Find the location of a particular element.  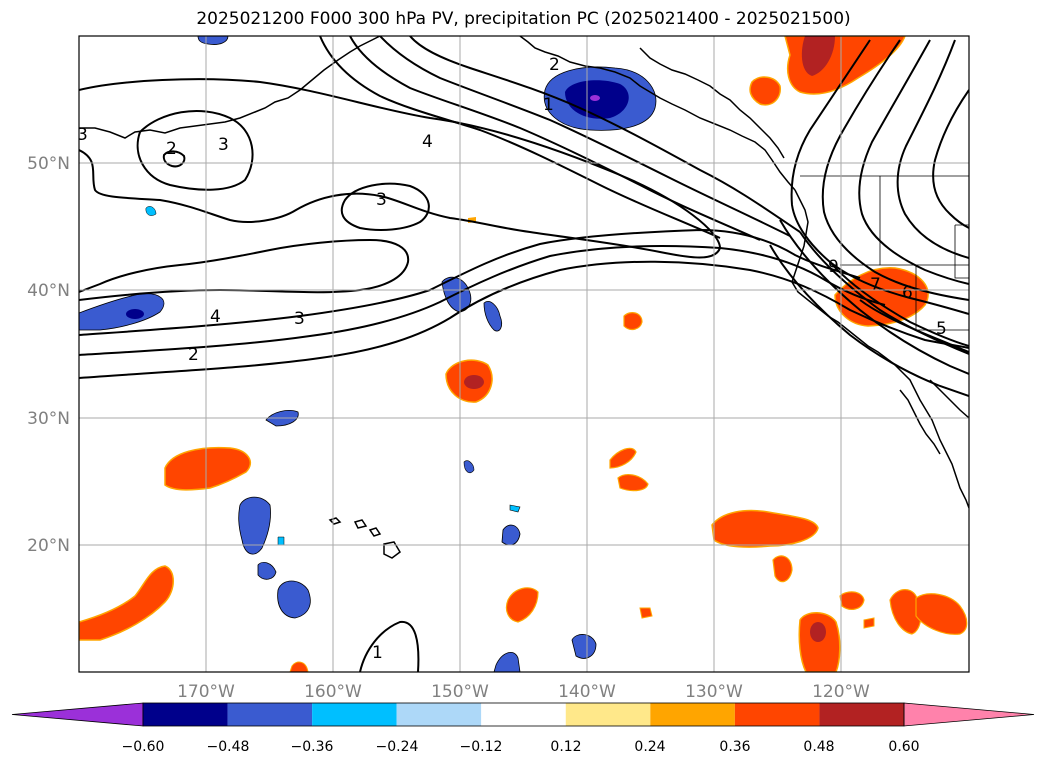

lon-label-120w: 120°W is located at coordinates (841, 692).